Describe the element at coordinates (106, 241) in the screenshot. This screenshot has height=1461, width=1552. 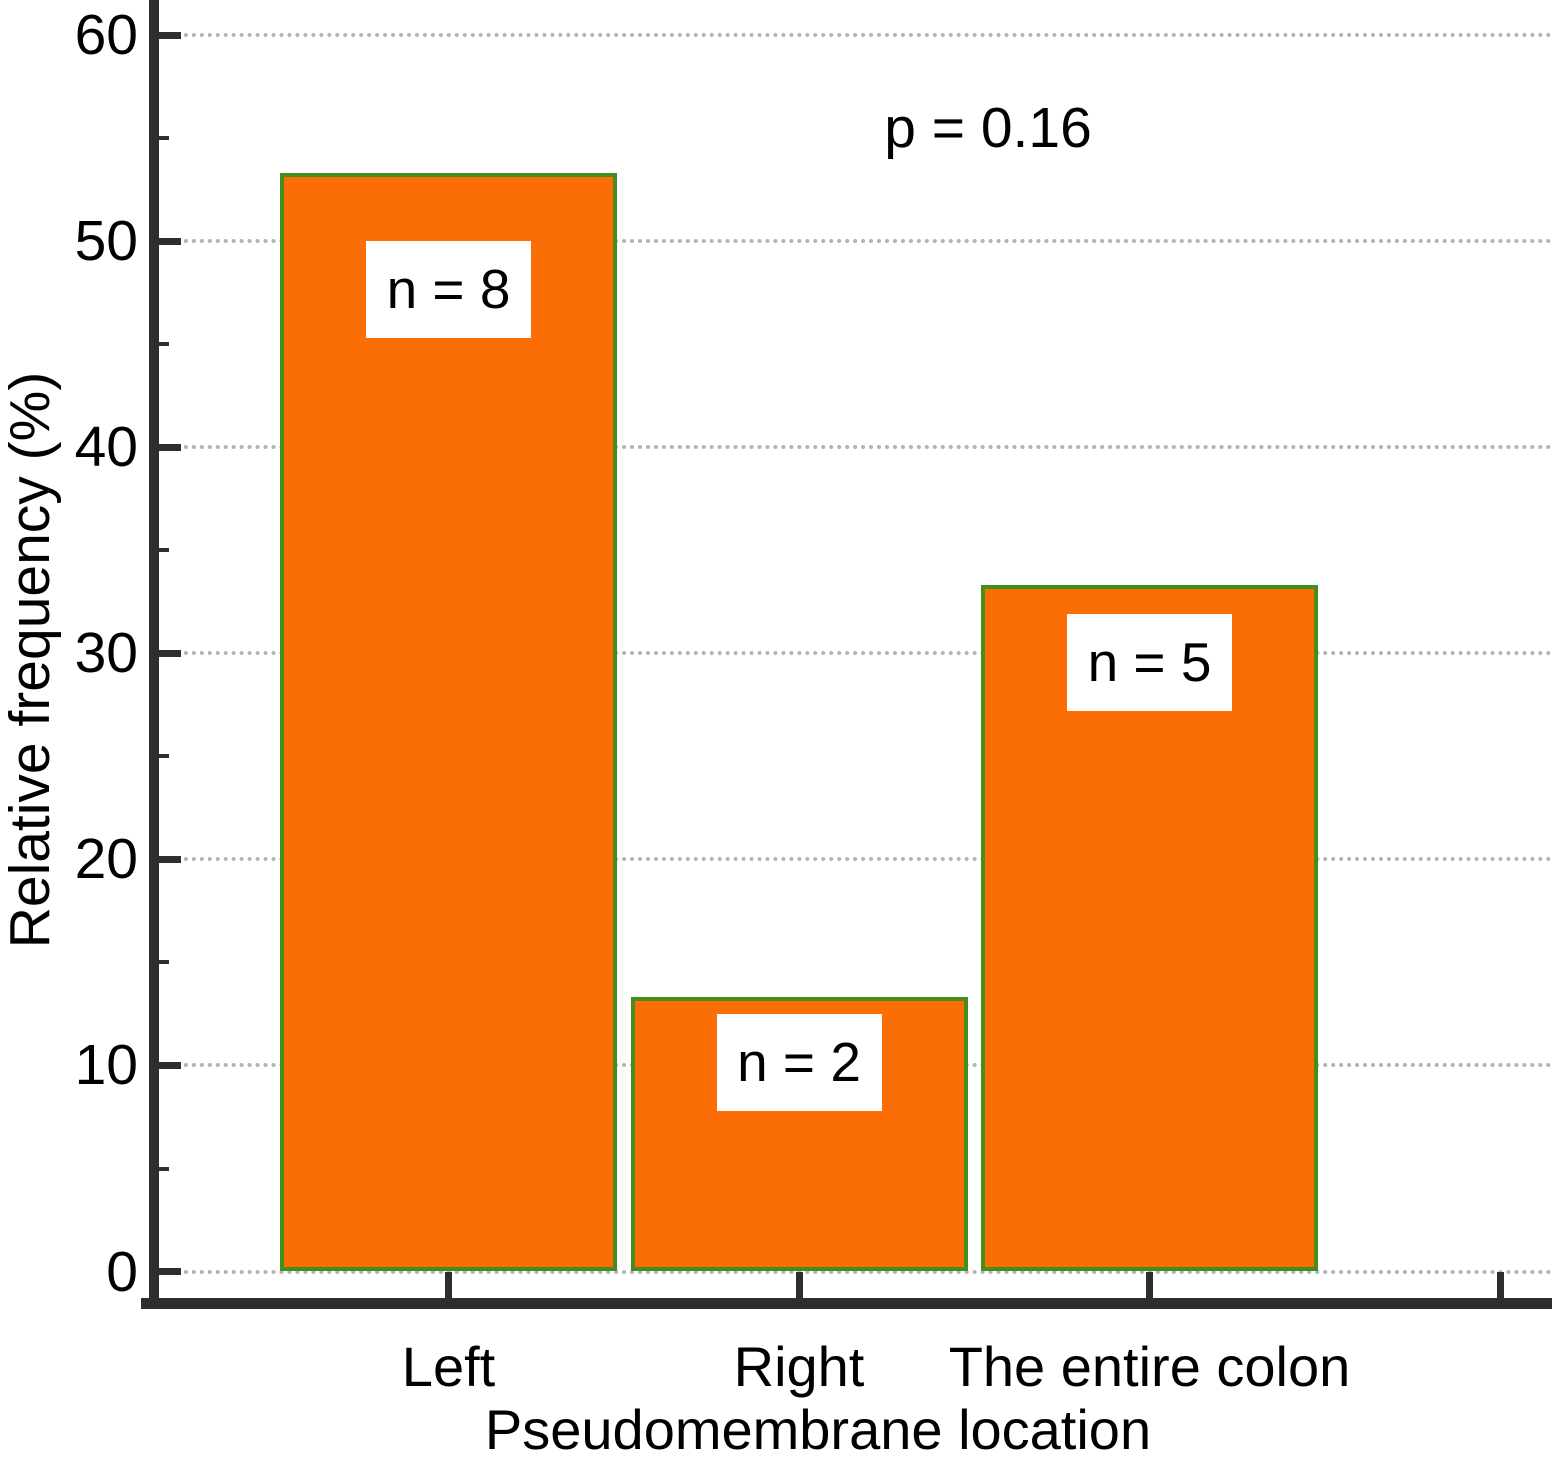
I see `y-tick-label-50: 50` at that location.